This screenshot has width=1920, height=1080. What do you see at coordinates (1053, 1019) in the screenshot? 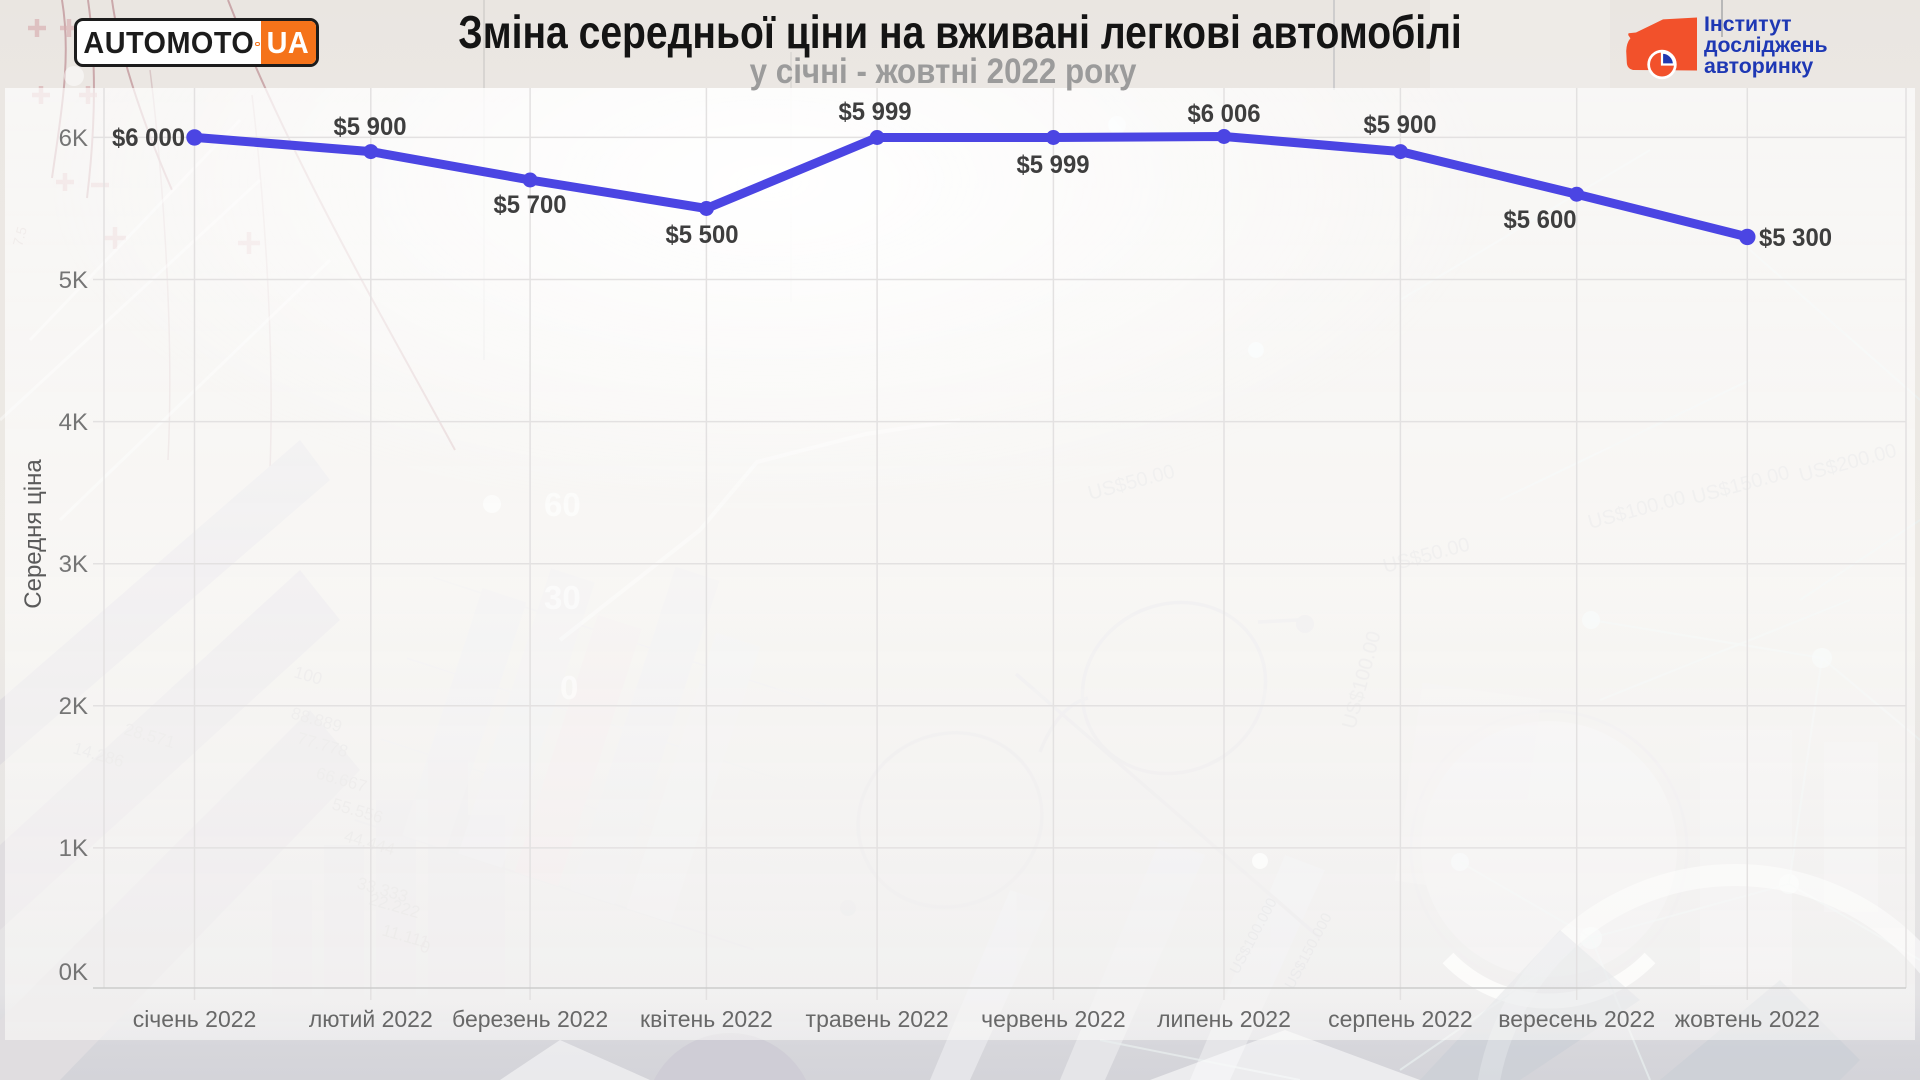
I see `svg-text: червень 2022` at bounding box center [1053, 1019].